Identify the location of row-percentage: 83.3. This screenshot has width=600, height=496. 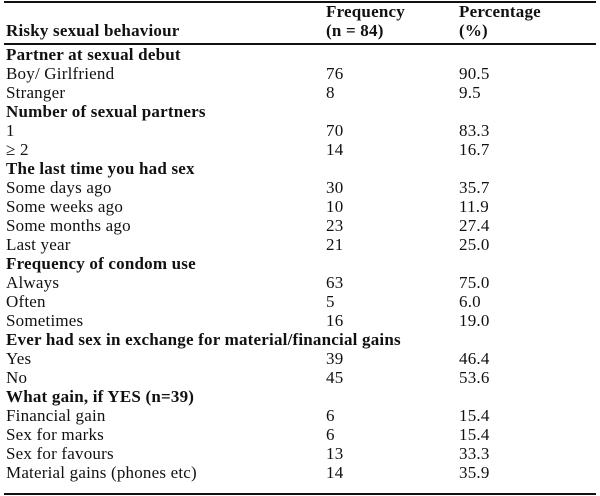
(474, 130).